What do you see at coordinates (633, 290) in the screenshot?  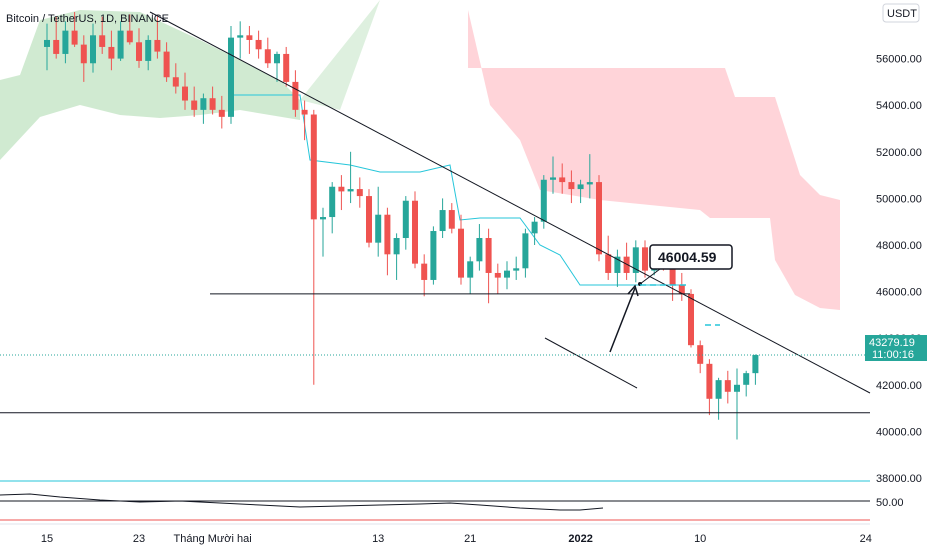 I see `arrow-head` at bounding box center [633, 290].